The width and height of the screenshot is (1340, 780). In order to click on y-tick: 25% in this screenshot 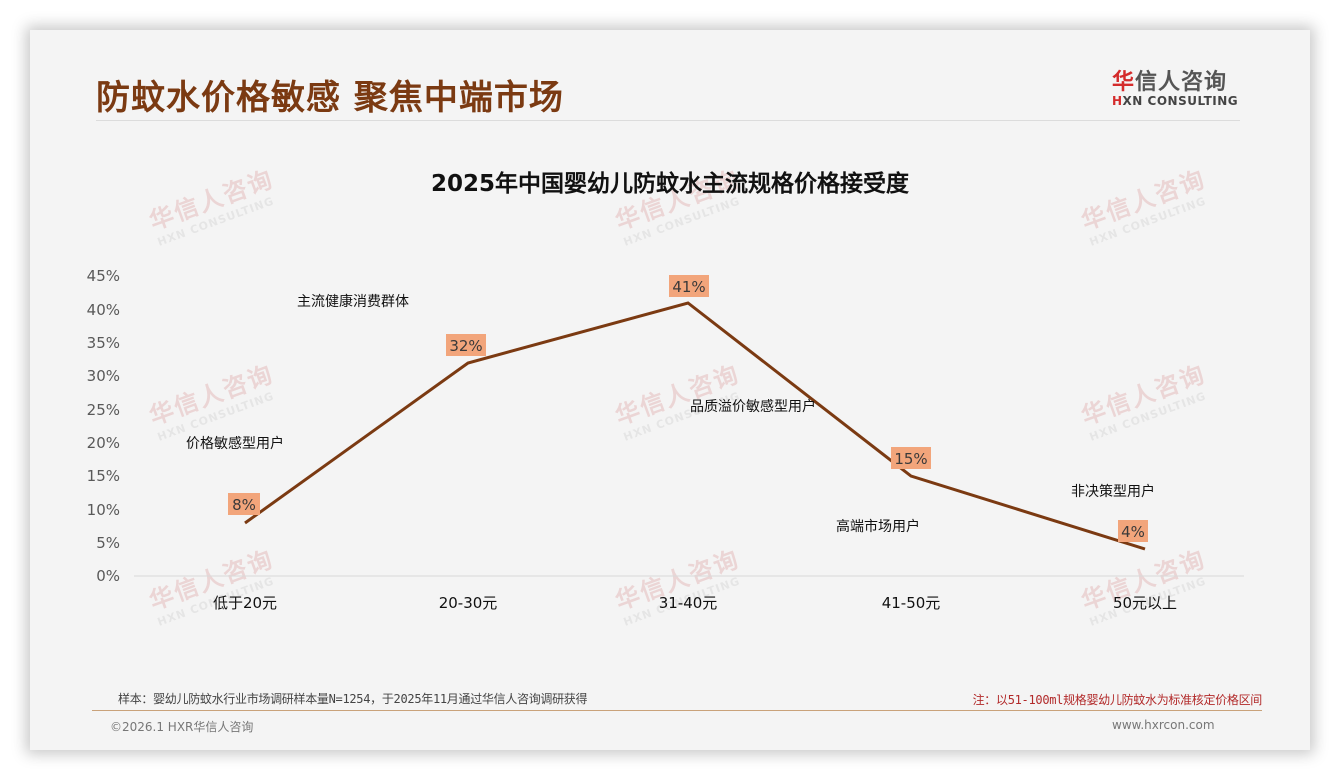, I will do `click(103, 410)`.